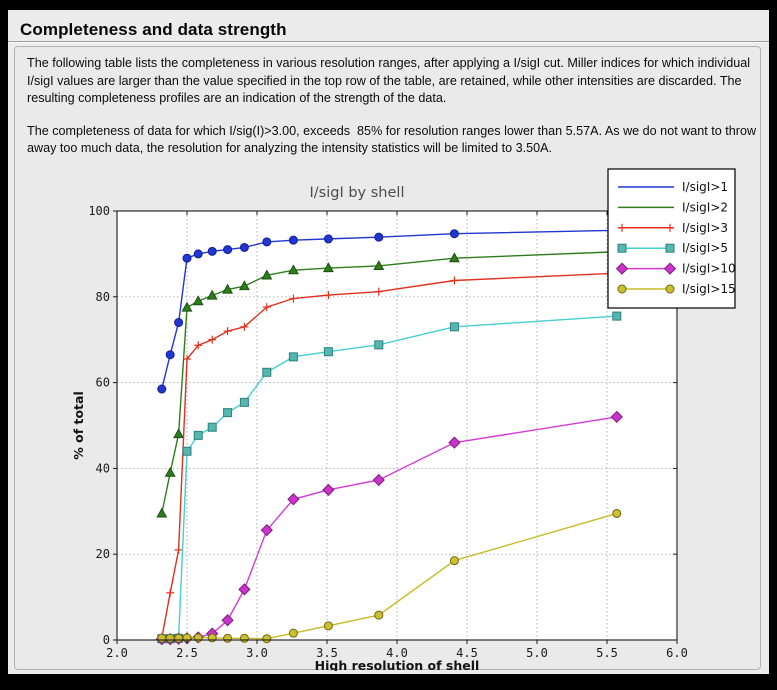 The height and width of the screenshot is (690, 777). Describe the element at coordinates (397, 653) in the screenshot. I see `svg-text: 4.0` at that location.